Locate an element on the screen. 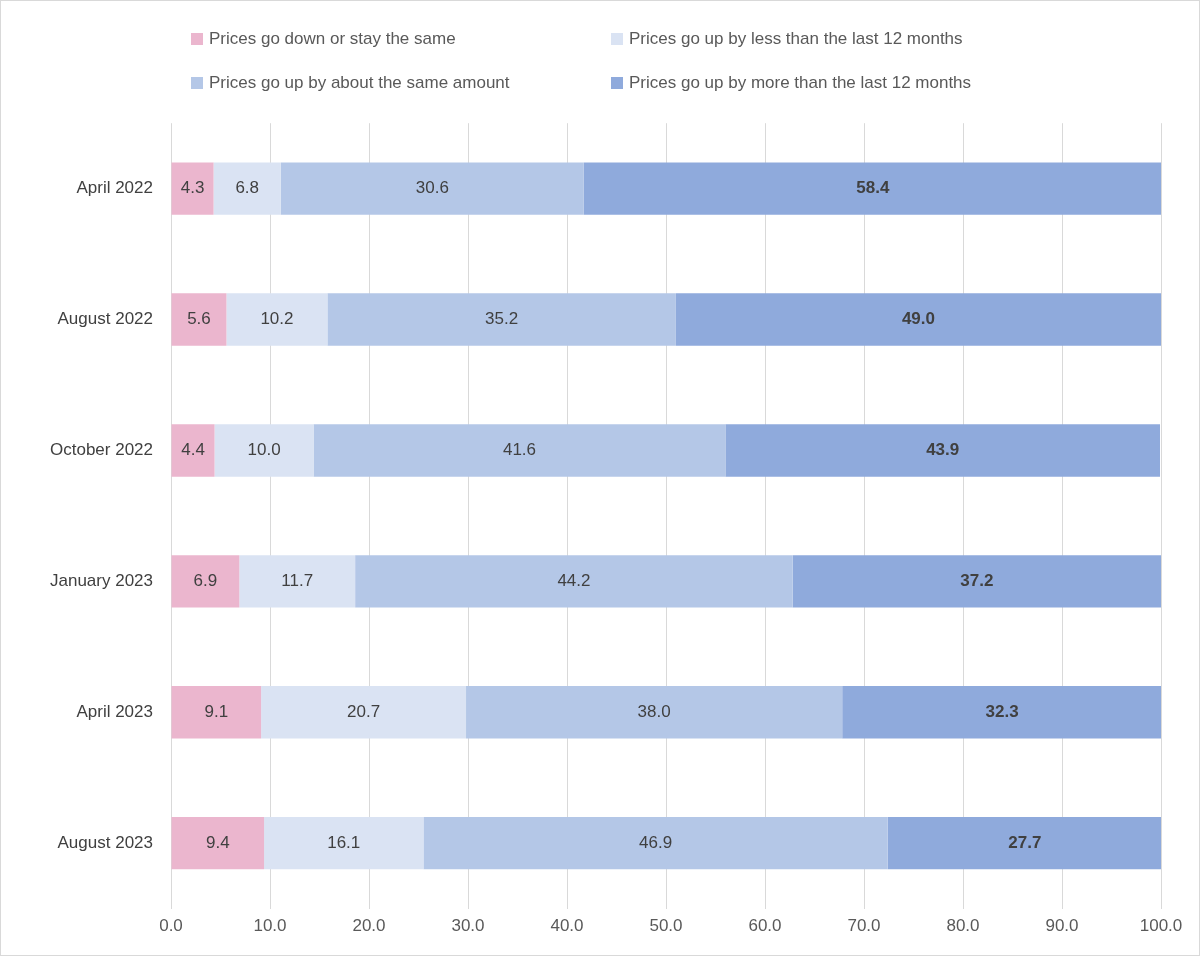 The height and width of the screenshot is (956, 1200). data-label: 9.4 is located at coordinates (217, 842).